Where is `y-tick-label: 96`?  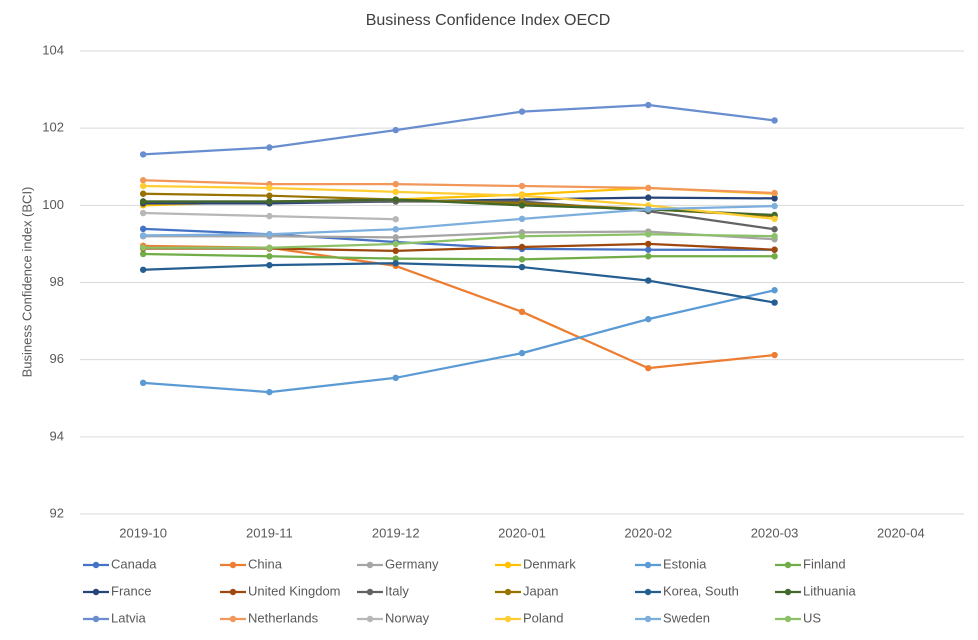 y-tick-label: 96 is located at coordinates (57, 358).